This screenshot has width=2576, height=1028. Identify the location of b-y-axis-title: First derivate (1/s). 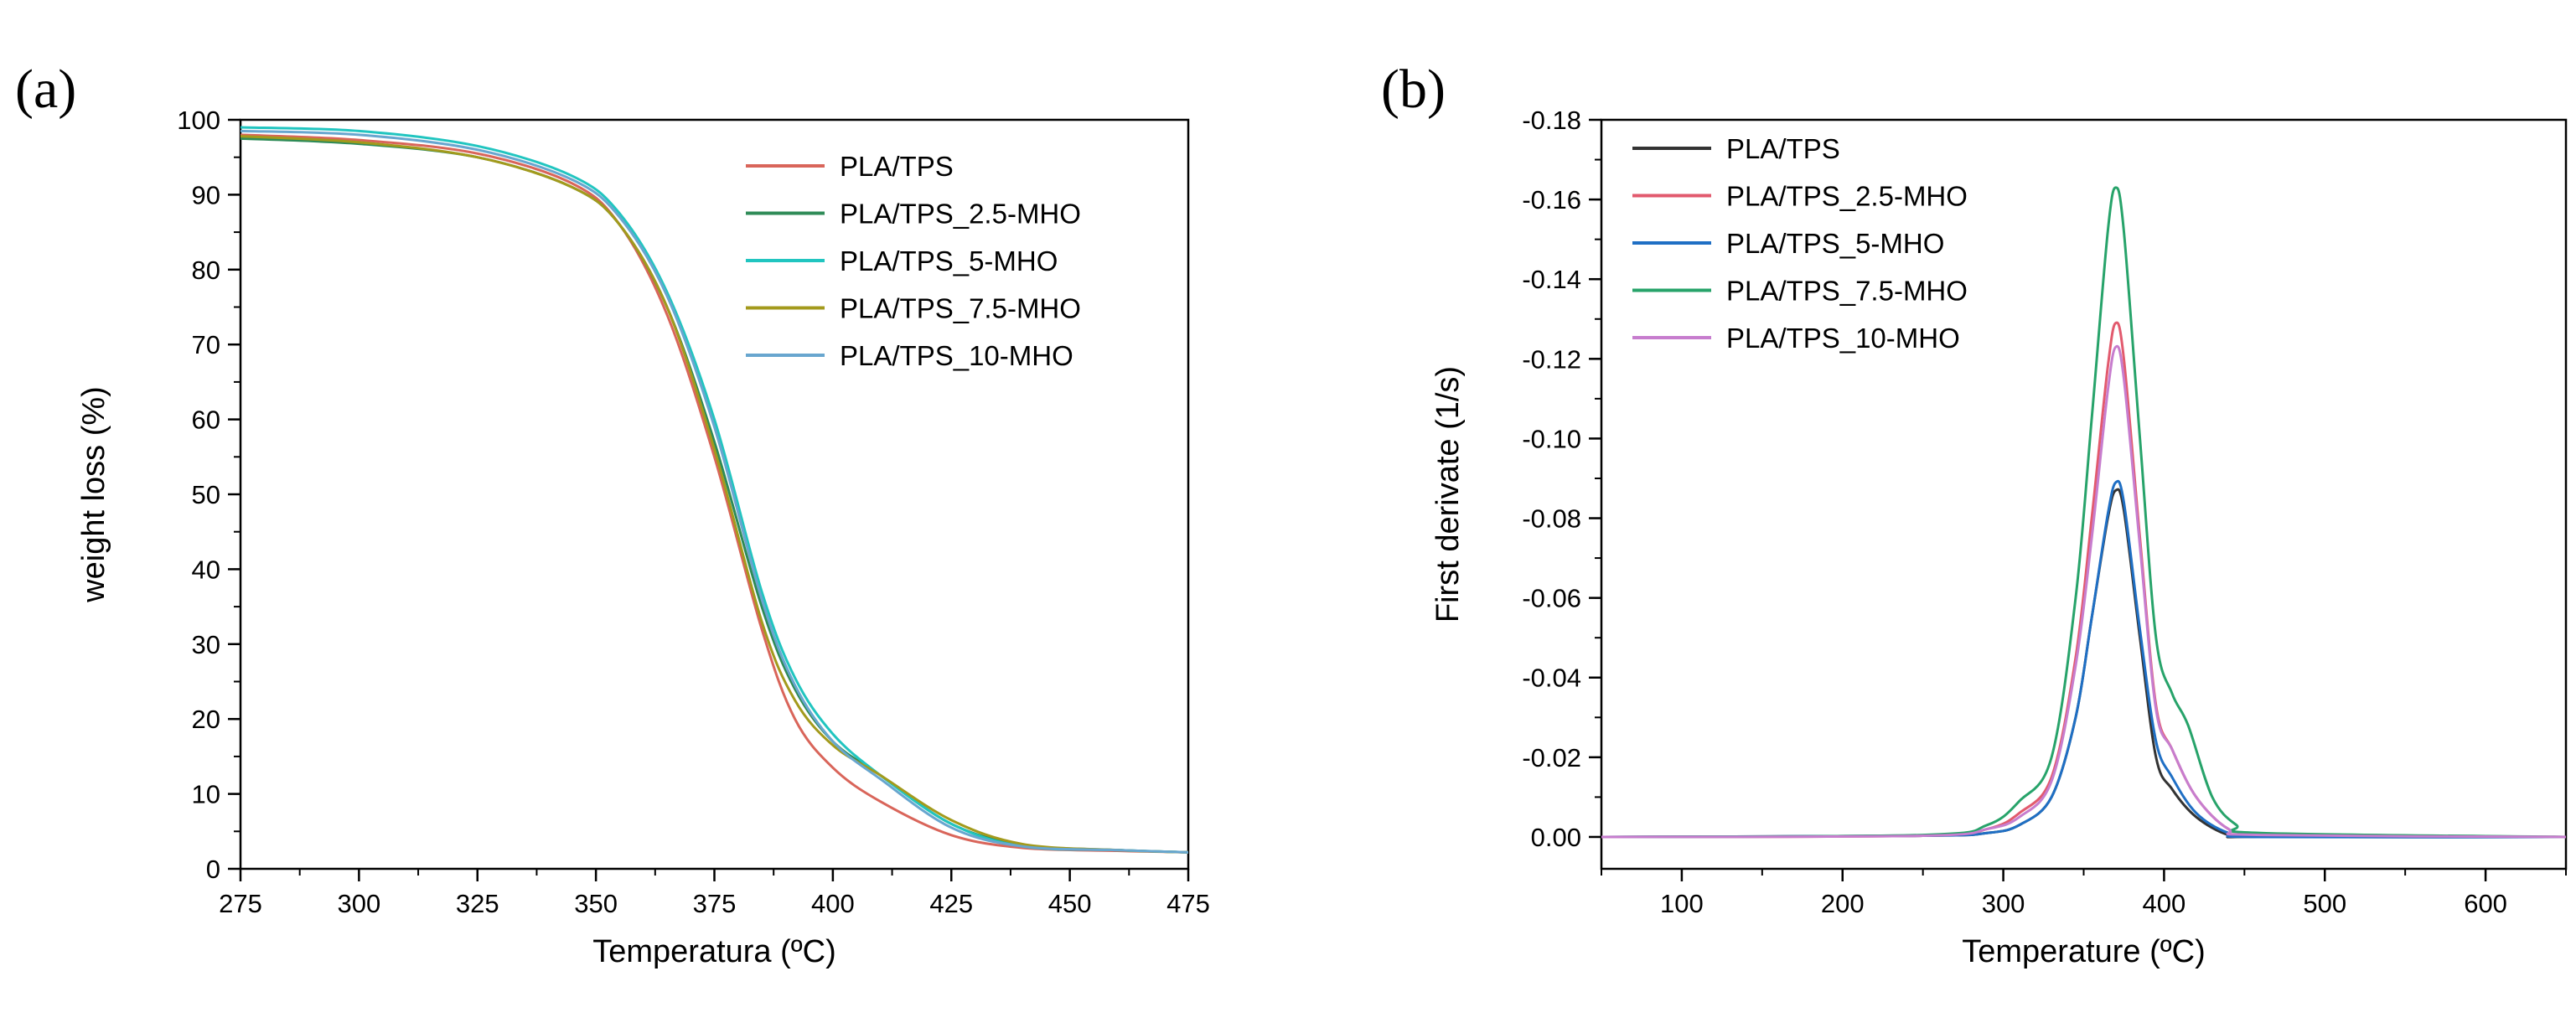
(1448, 494).